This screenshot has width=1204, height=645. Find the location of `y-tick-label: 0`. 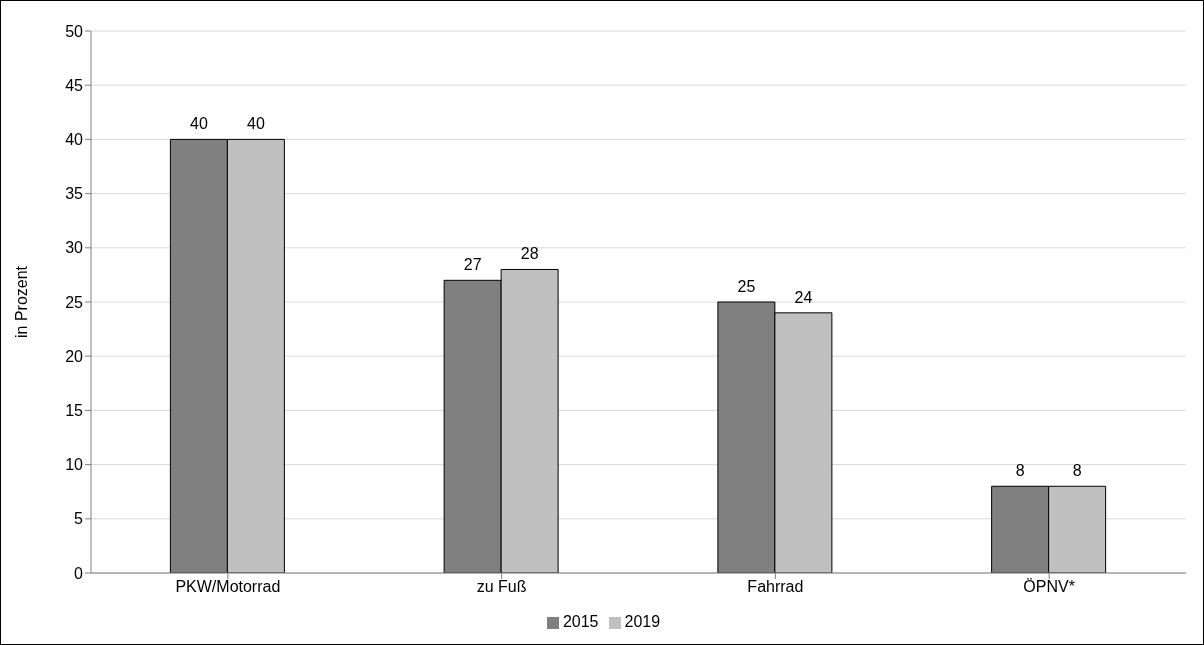

y-tick-label: 0 is located at coordinates (79, 573).